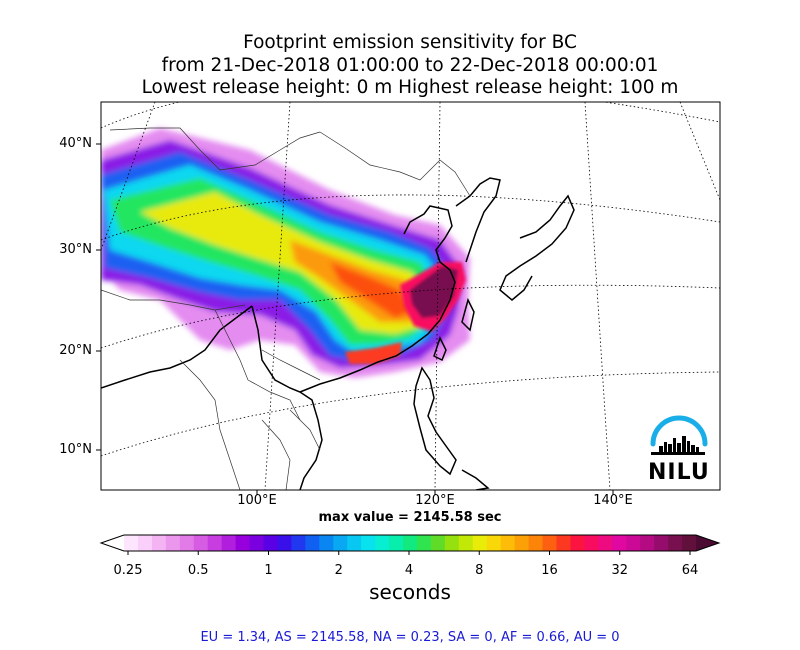 Image resolution: width=800 pixels, height=650 pixels. What do you see at coordinates (410, 592) in the screenshot?
I see `colorbar-unit-label: seconds` at bounding box center [410, 592].